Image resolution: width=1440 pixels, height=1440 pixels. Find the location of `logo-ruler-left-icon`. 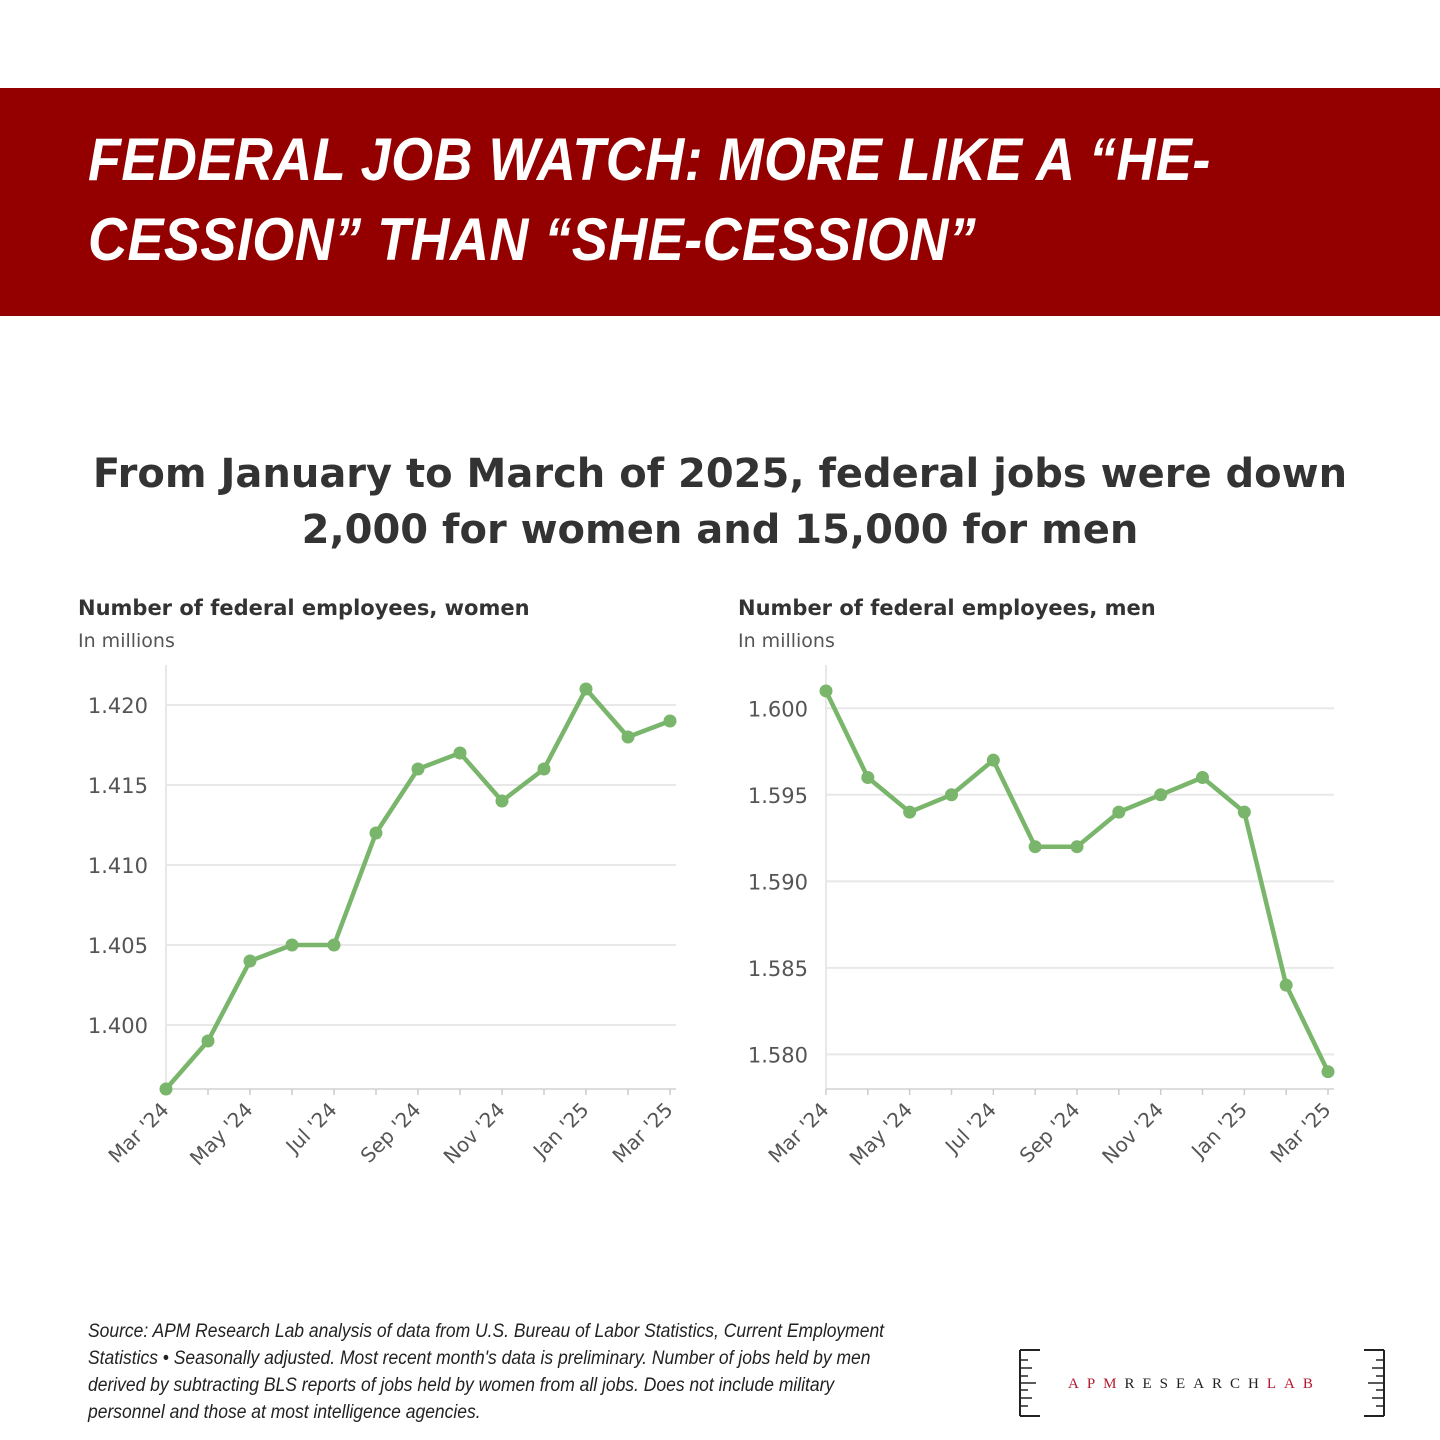

logo-ruler-left-icon is located at coordinates (1029, 1383).